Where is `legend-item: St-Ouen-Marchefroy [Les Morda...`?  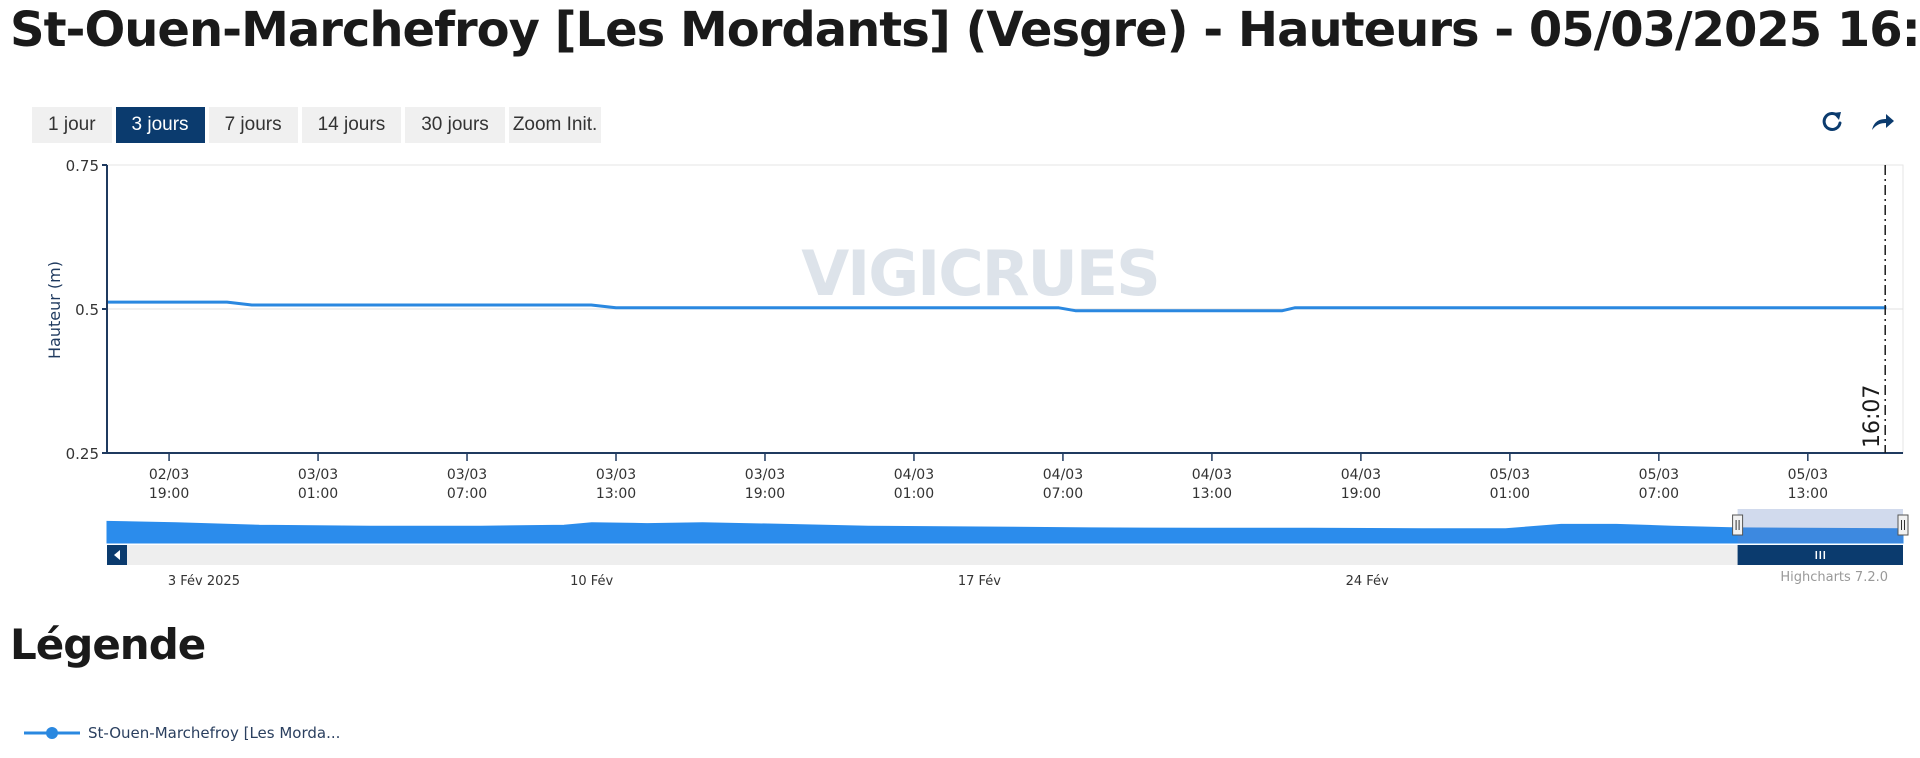 legend-item: St-Ouen-Marchefroy [Les Morda... is located at coordinates (181, 733).